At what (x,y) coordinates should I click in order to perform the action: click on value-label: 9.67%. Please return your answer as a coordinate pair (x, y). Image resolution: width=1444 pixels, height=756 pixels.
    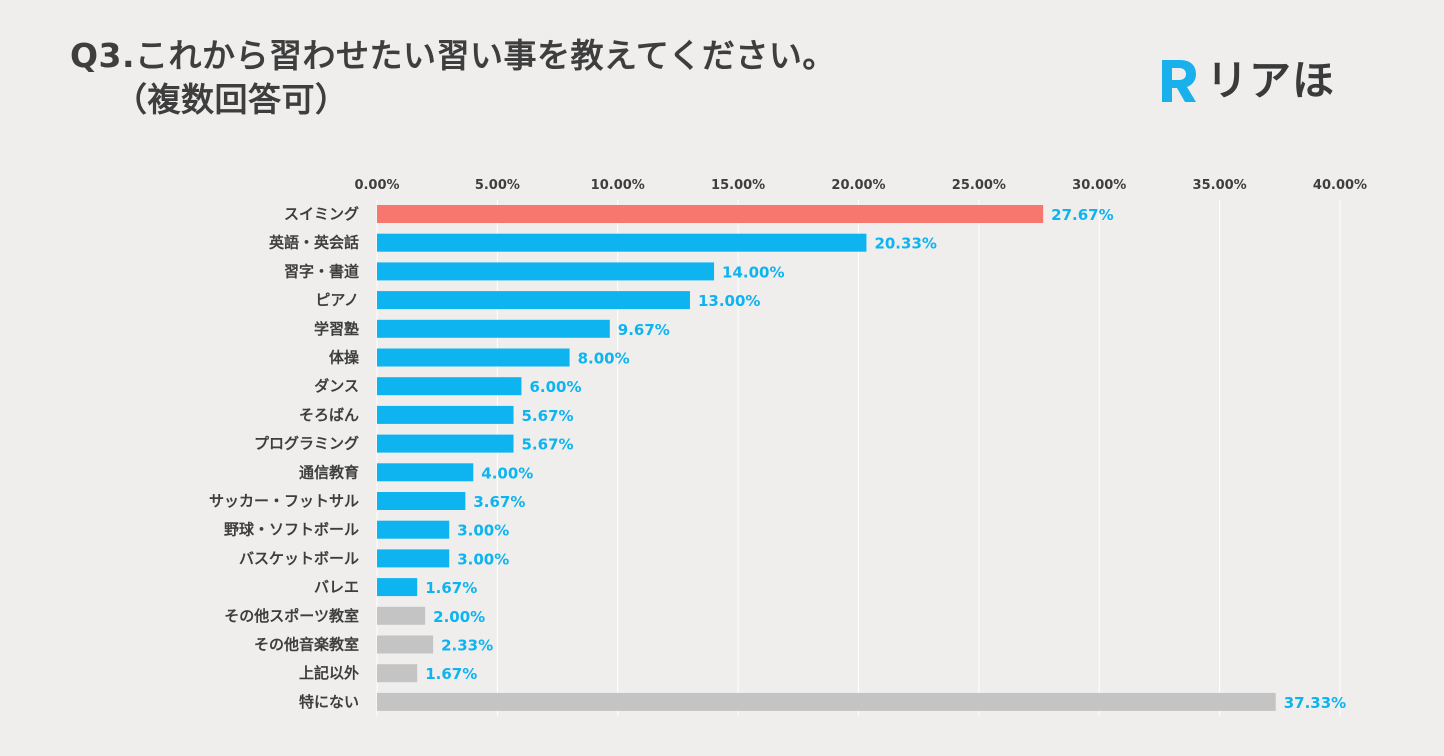
    Looking at the image, I should click on (644, 330).